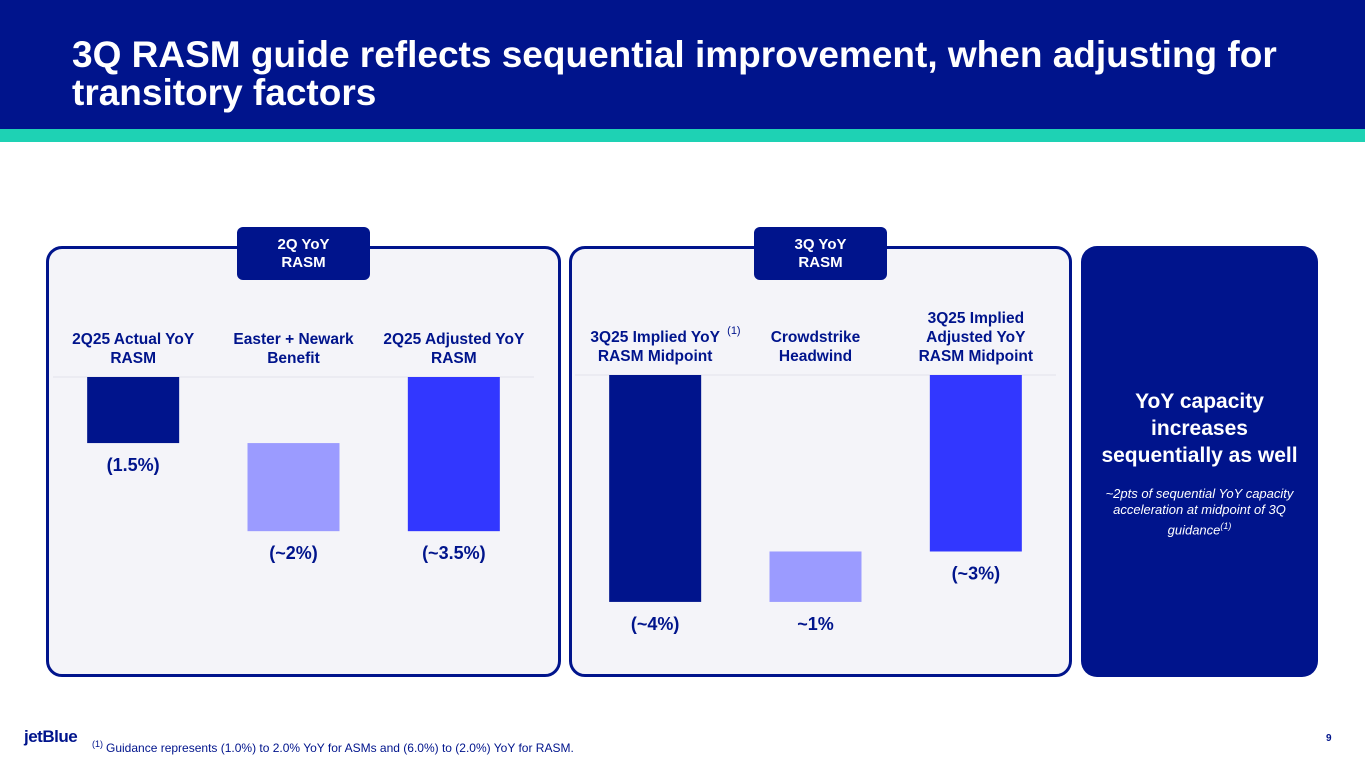 The image size is (1365, 768). I want to click on data-label-1: (~4%), so click(655, 624).